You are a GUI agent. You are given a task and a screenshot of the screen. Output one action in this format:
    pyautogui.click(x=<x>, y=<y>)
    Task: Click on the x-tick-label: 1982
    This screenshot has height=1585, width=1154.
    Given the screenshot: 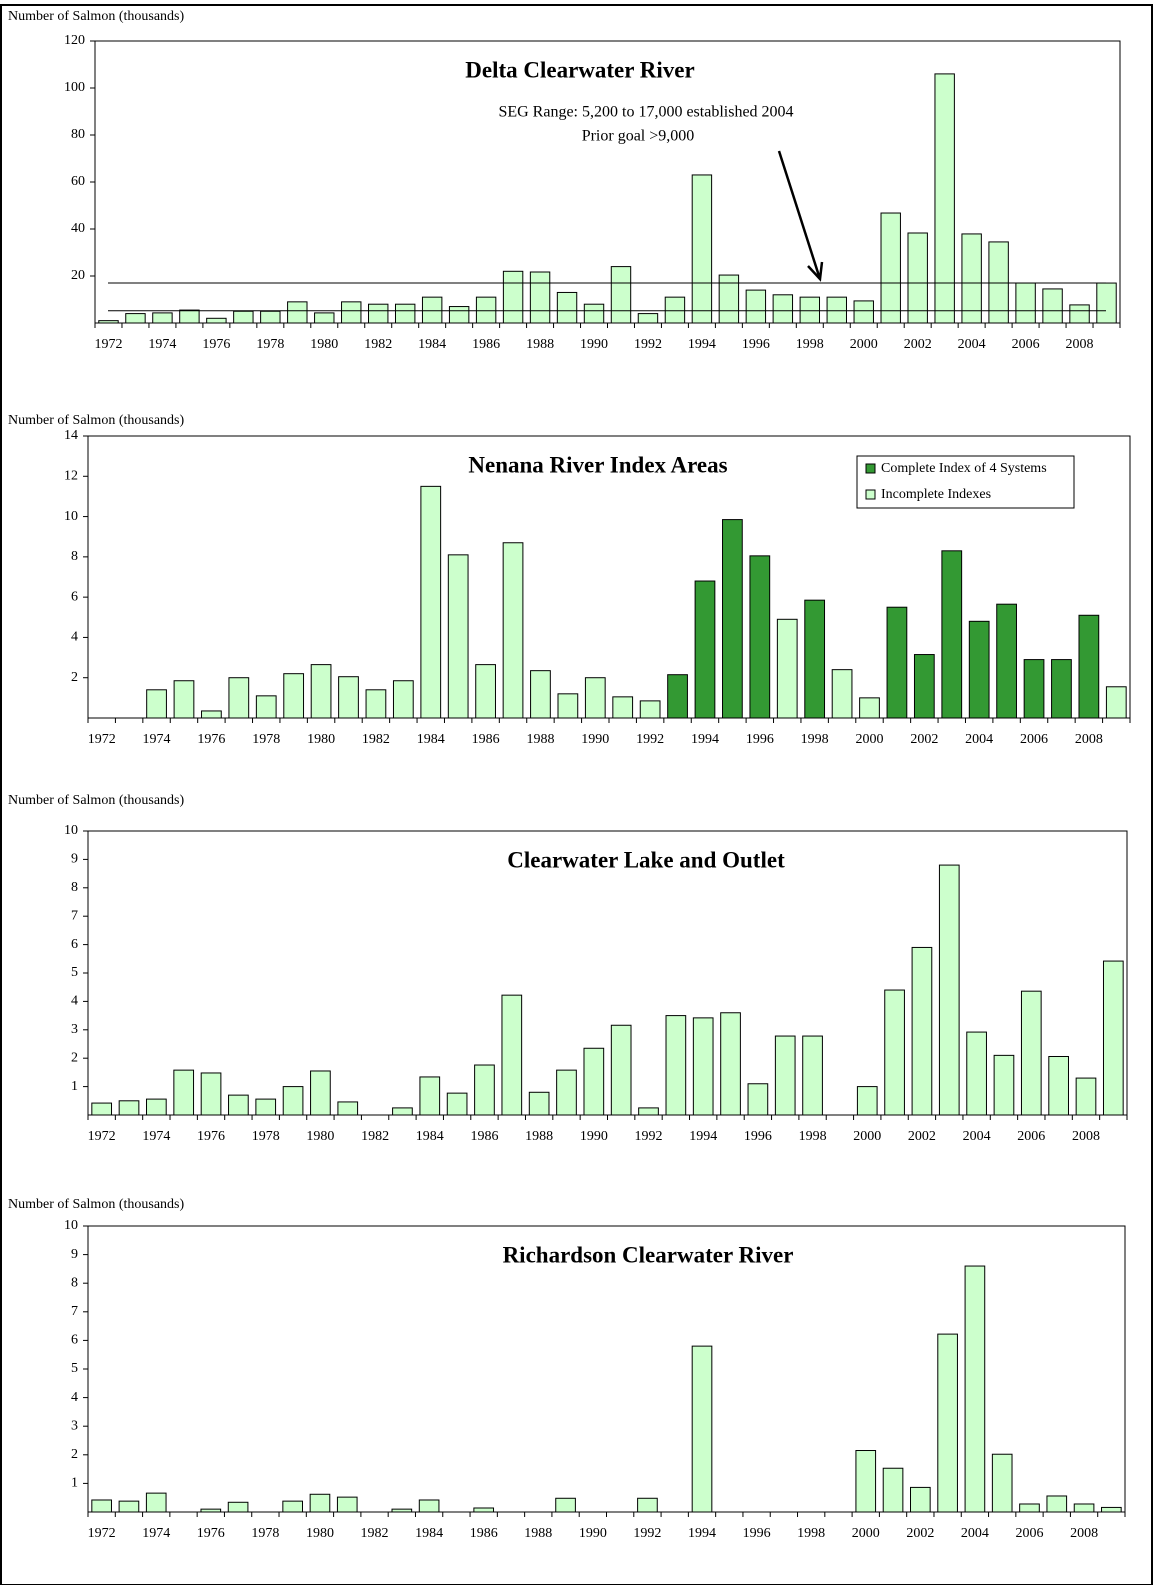 What is the action you would take?
    pyautogui.click(x=375, y=1136)
    